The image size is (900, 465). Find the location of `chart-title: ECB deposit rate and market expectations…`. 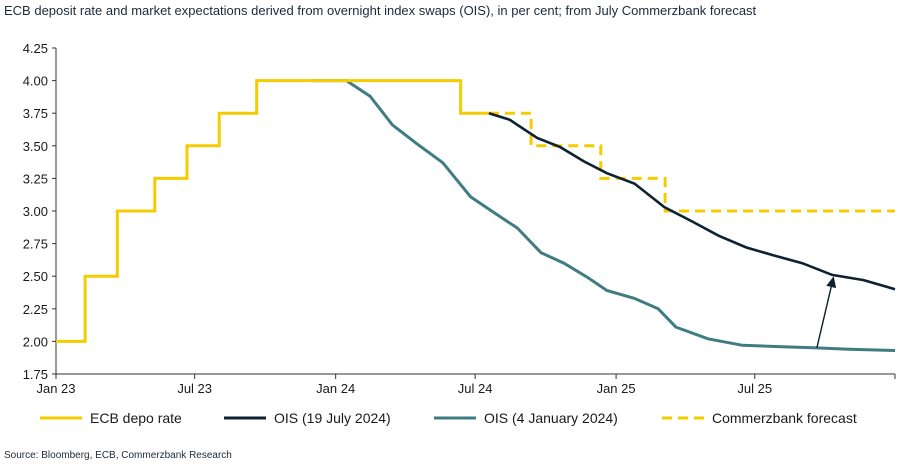

chart-title: ECB deposit rate and market expectations… is located at coordinates (380, 10).